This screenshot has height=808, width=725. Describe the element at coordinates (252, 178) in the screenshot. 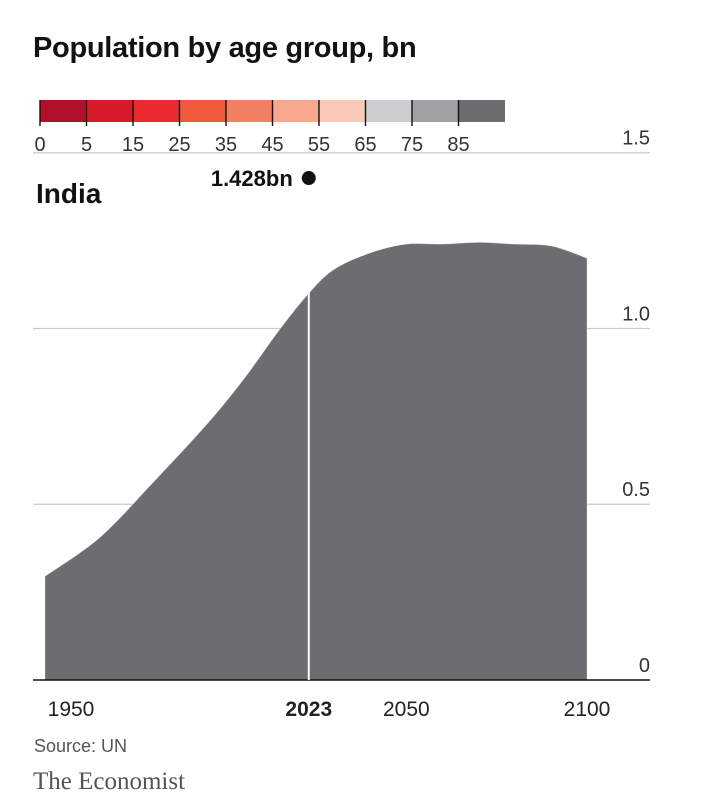

I see `annotation-label: 1.428bn` at that location.